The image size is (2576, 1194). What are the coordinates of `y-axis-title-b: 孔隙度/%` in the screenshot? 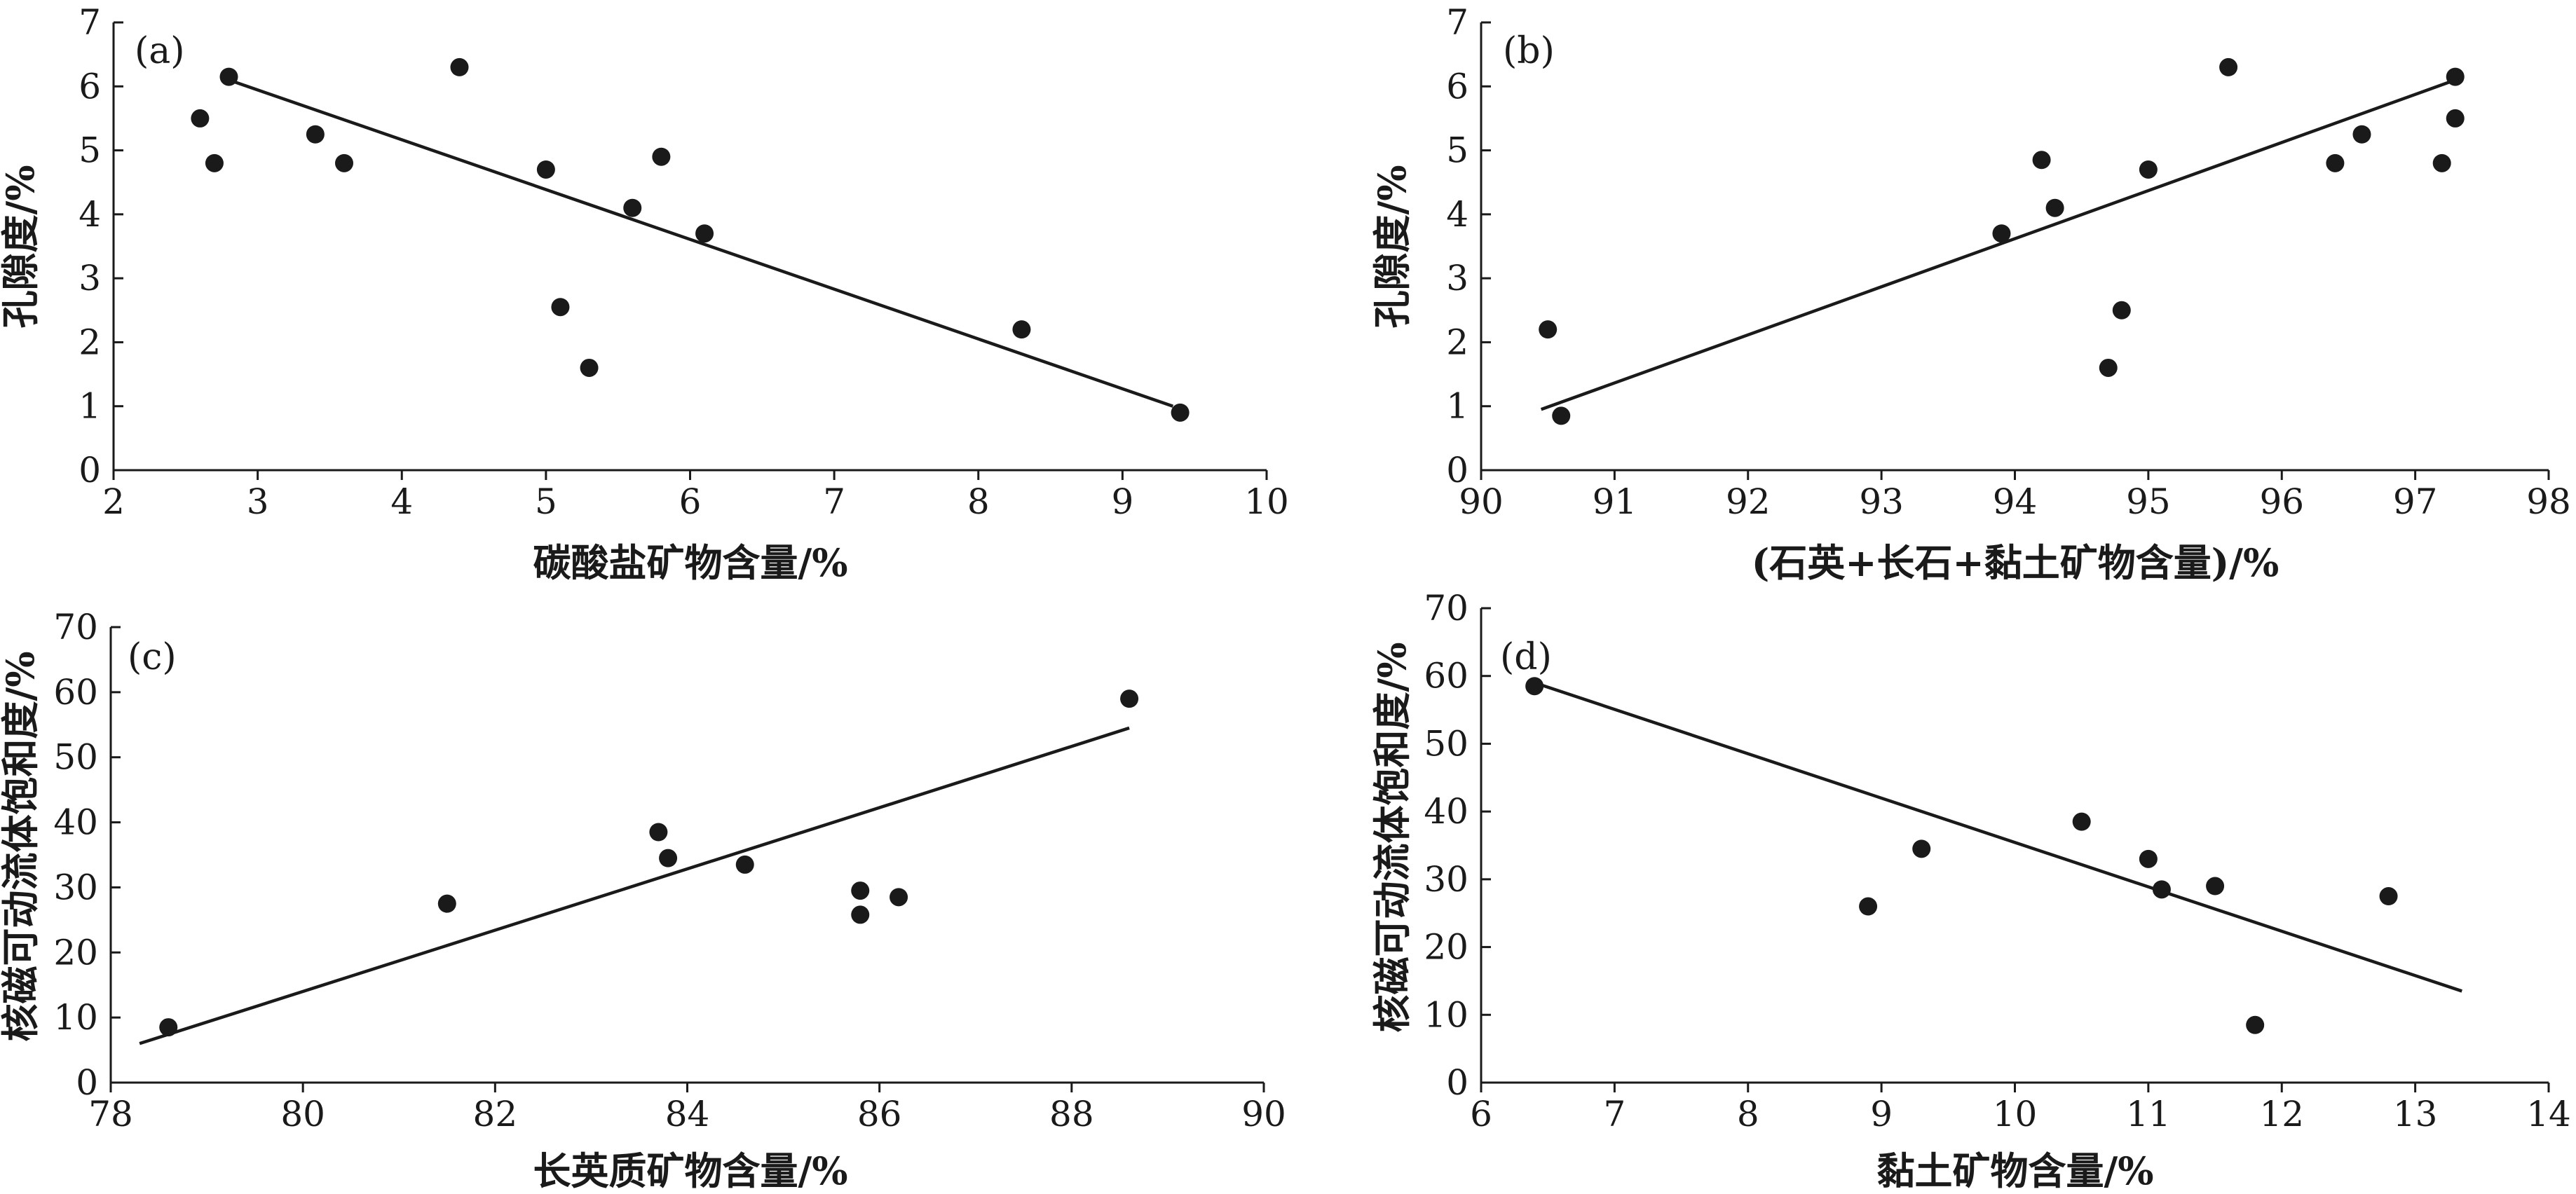 It's located at (1392, 246).